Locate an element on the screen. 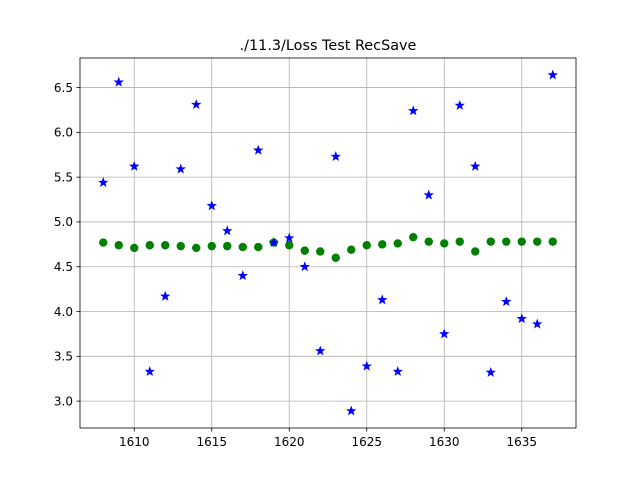 This screenshot has height=484, width=640. y-tick-label: 6.0 is located at coordinates (63, 133).